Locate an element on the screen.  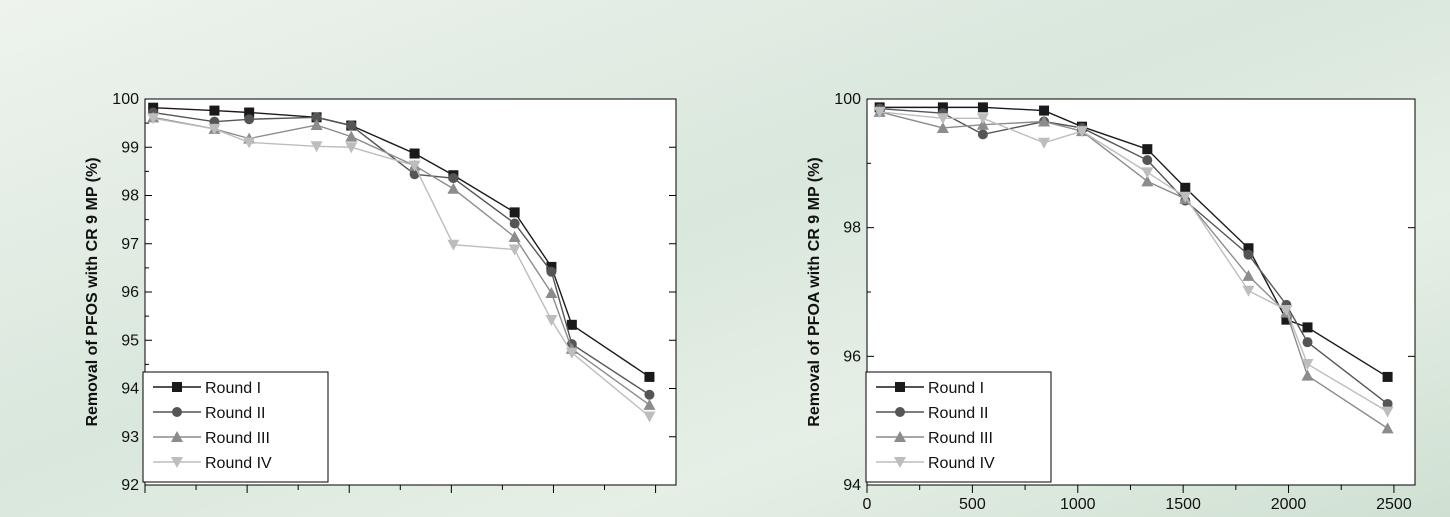
y-tick-label: 92 is located at coordinates (130, 485).